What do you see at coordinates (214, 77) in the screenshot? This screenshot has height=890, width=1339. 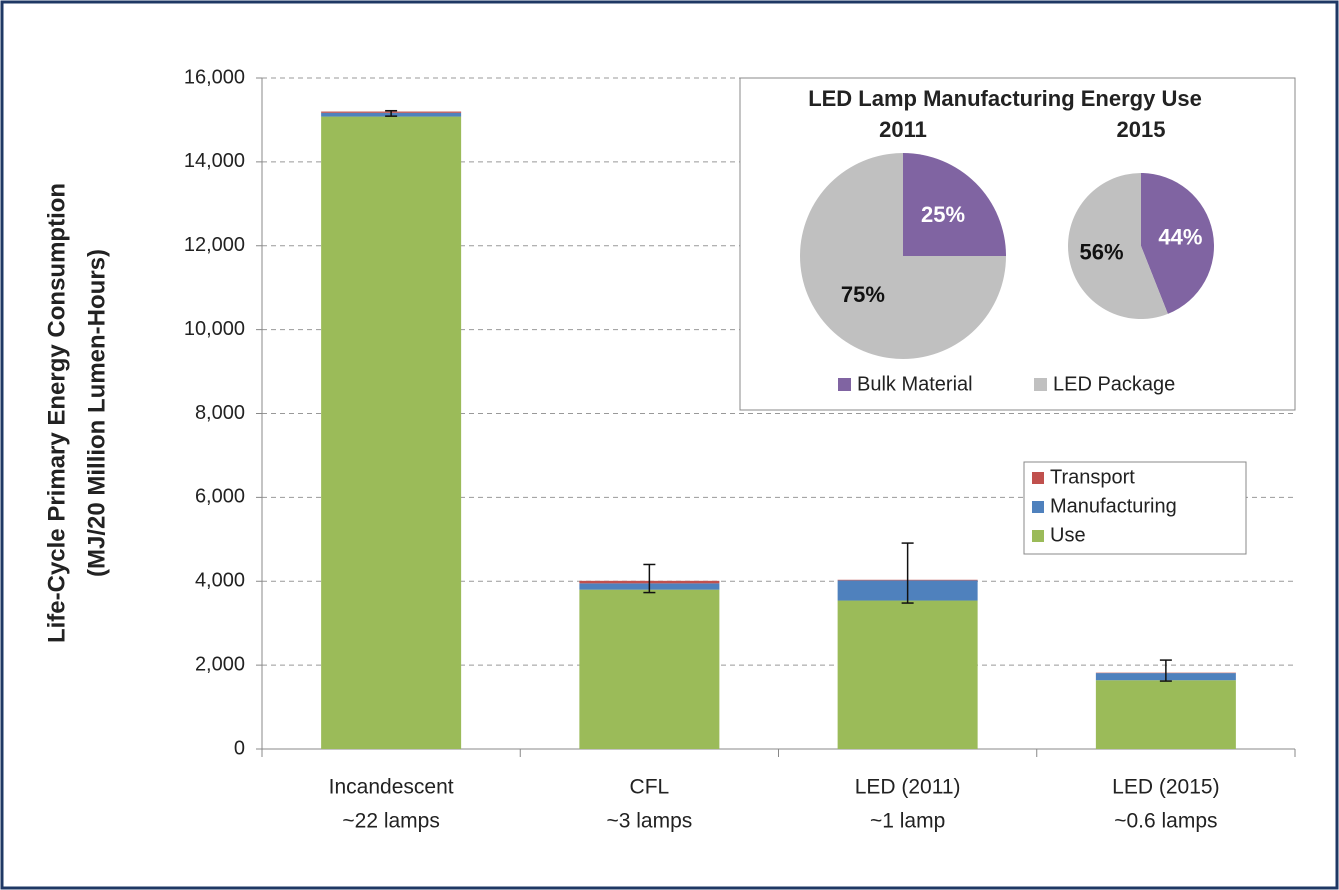 I see `y-tick-label: 16,000` at bounding box center [214, 77].